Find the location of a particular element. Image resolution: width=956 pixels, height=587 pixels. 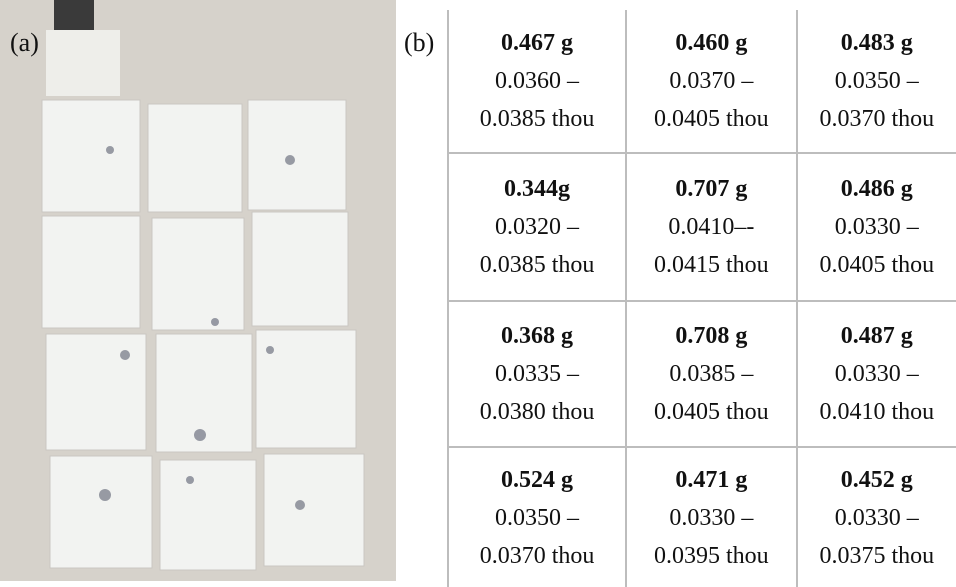

panel-label: (a) is located at coordinates (24, 42).